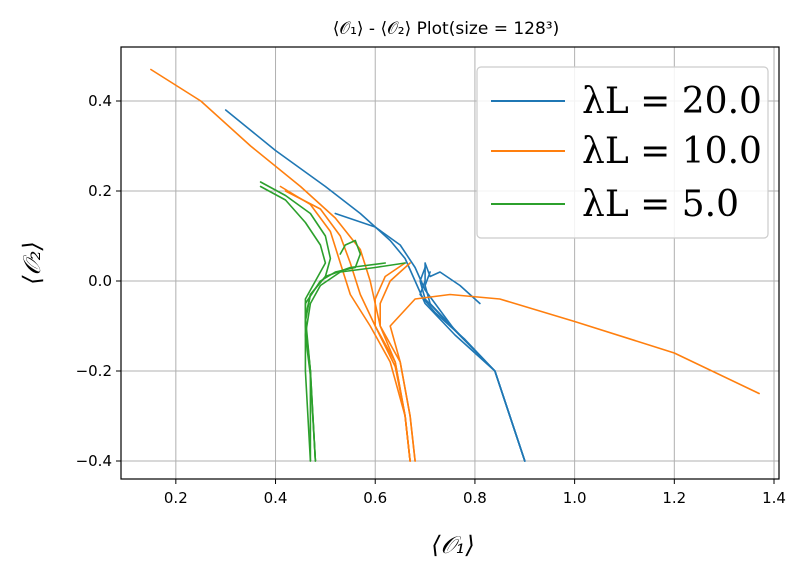 Image resolution: width=798 pixels, height=573 pixels. Describe the element at coordinates (575, 498) in the screenshot. I see `x-tick-label: 1.0` at that location.